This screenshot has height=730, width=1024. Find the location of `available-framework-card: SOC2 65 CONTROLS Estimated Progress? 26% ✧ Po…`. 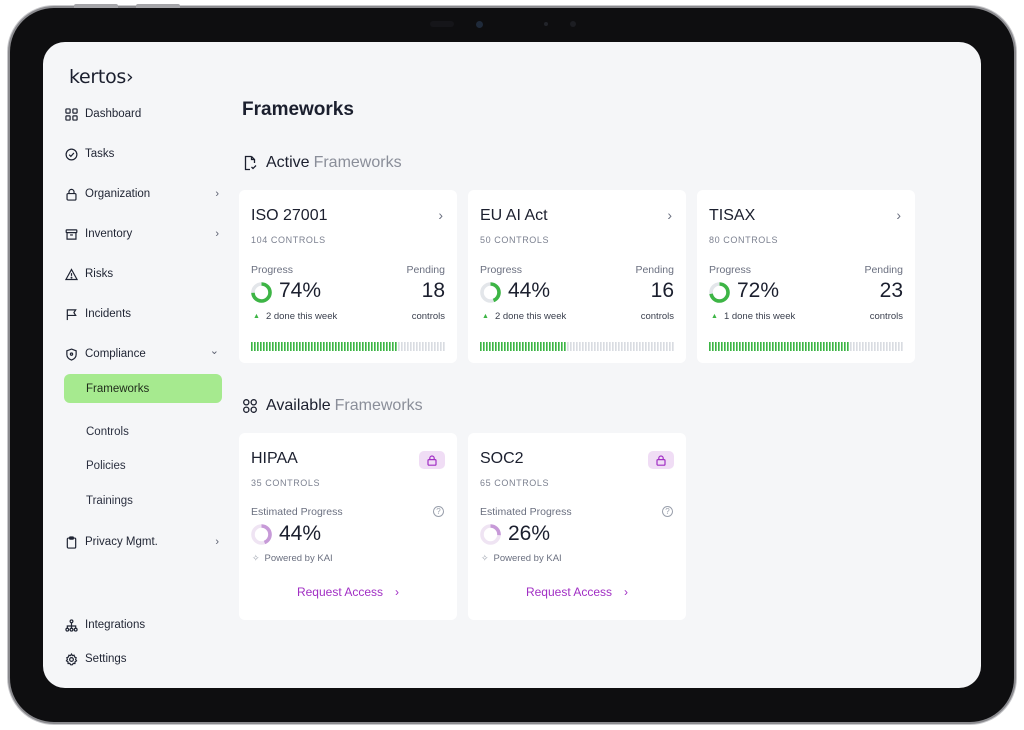

available-framework-card: SOC2 65 CONTROLS Estimated Progress? 26% ✧ Po… is located at coordinates (577, 526).